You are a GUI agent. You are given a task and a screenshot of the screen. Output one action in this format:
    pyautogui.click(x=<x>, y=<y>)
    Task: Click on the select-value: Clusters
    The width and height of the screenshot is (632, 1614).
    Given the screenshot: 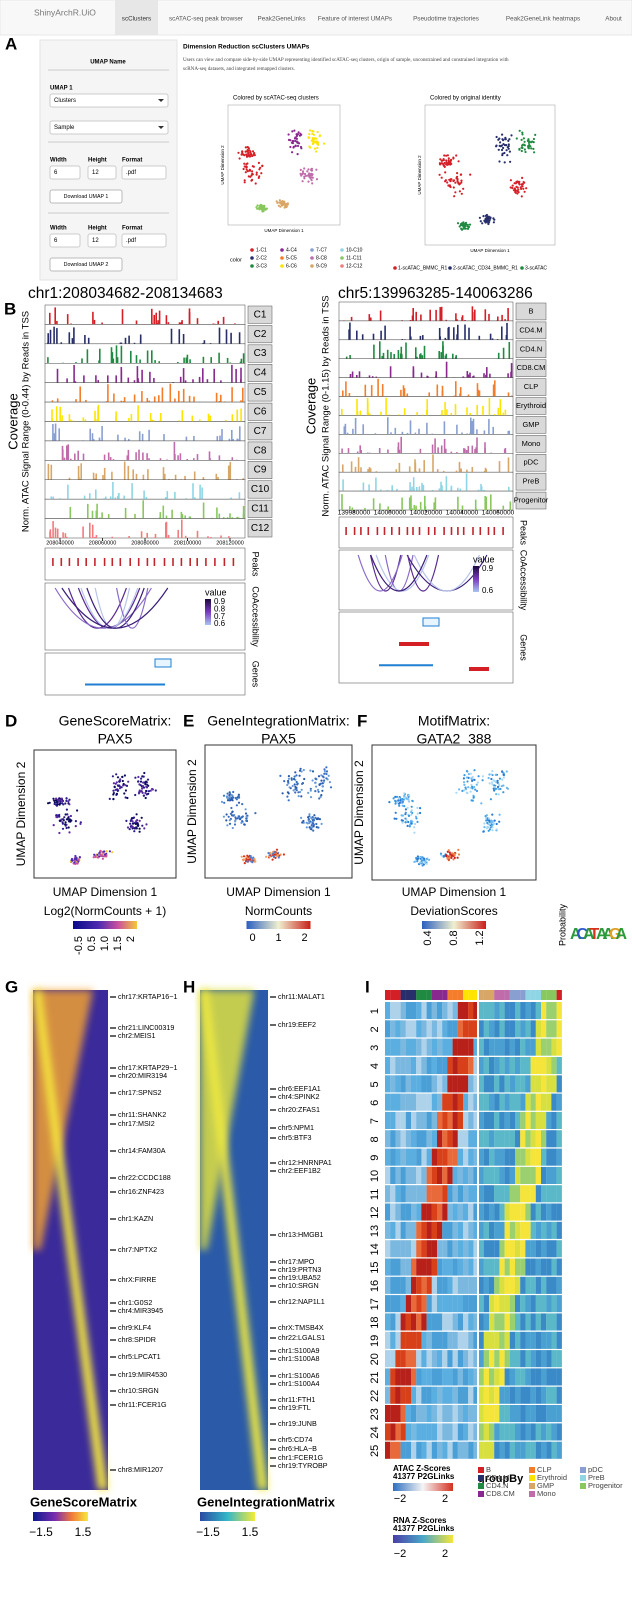 What is the action you would take?
    pyautogui.click(x=65, y=101)
    